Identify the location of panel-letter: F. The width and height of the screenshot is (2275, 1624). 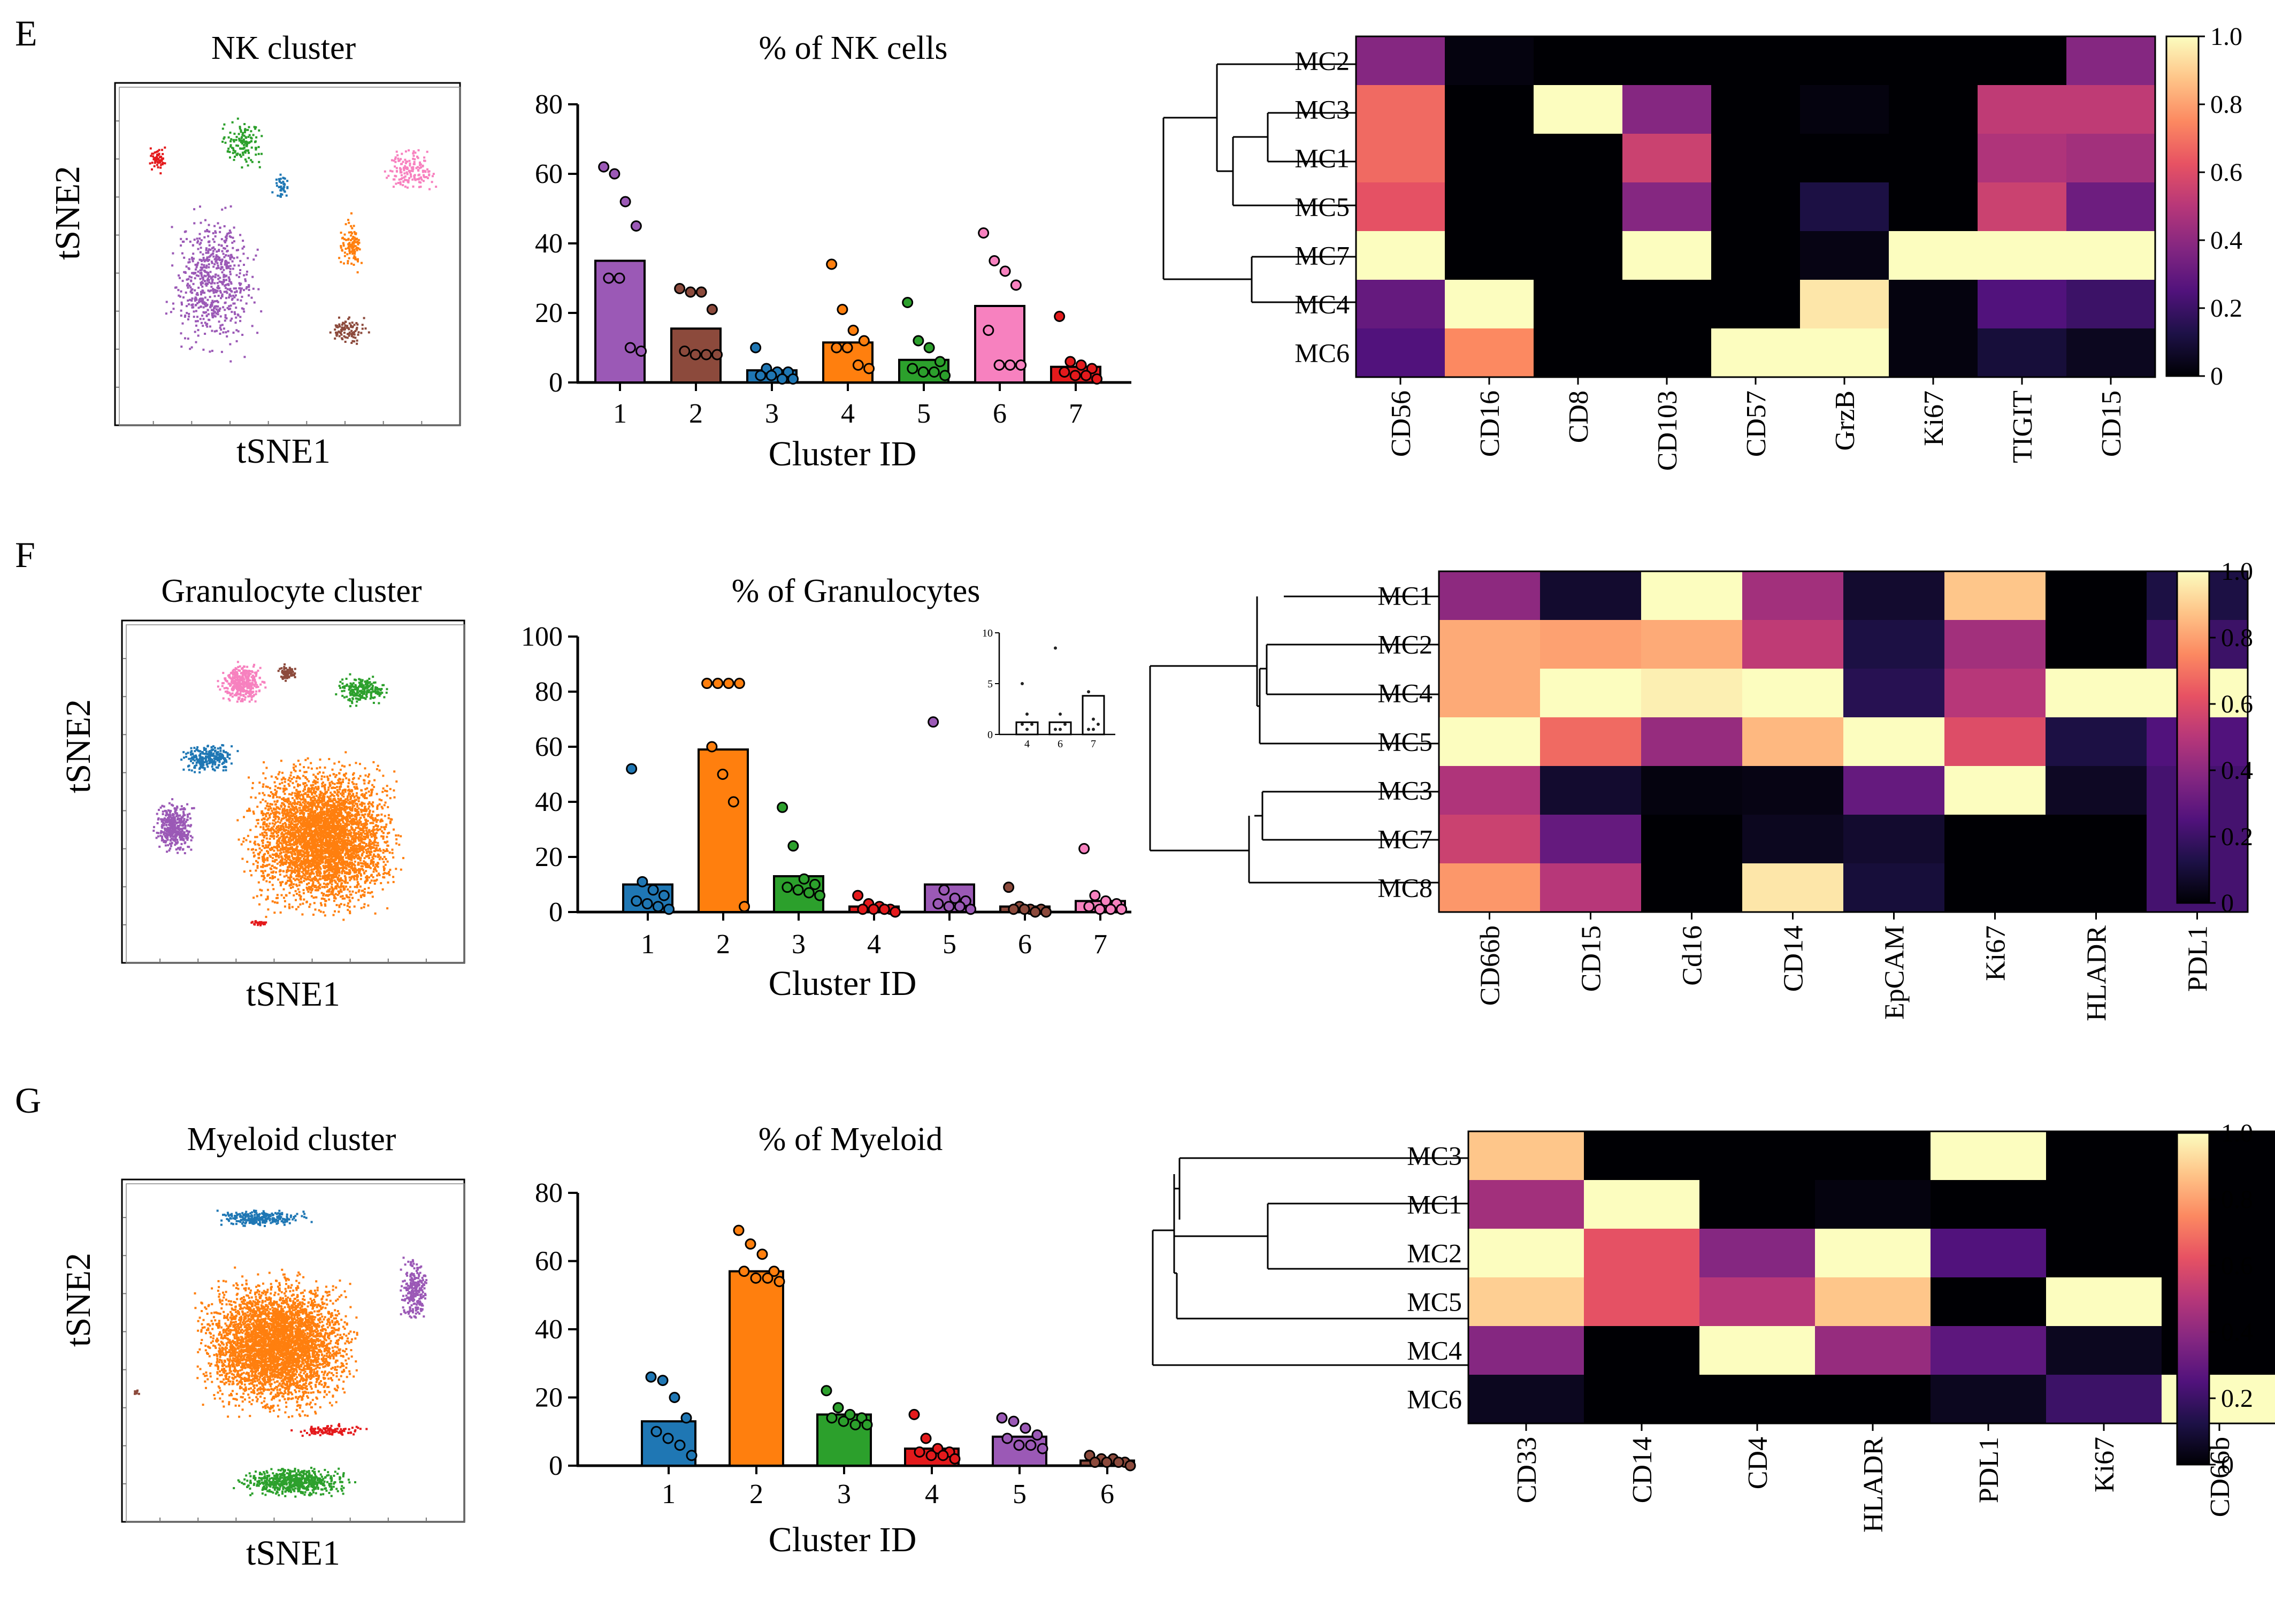
(25, 554).